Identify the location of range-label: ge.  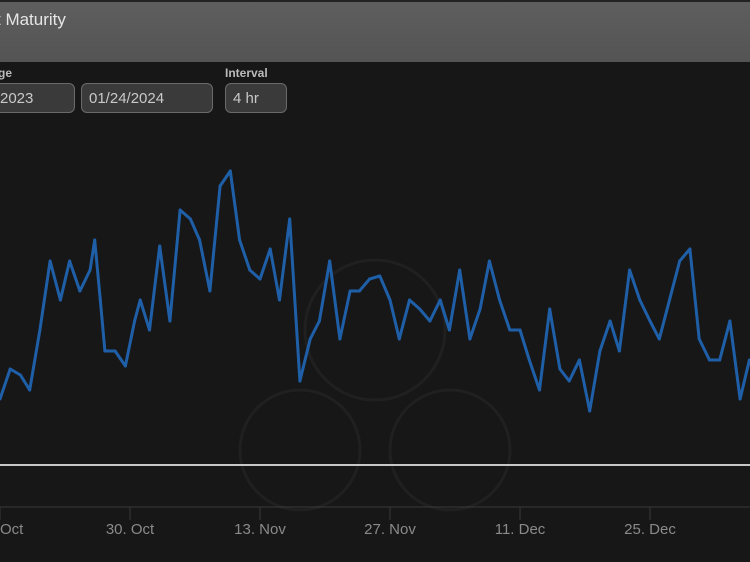
(6, 73).